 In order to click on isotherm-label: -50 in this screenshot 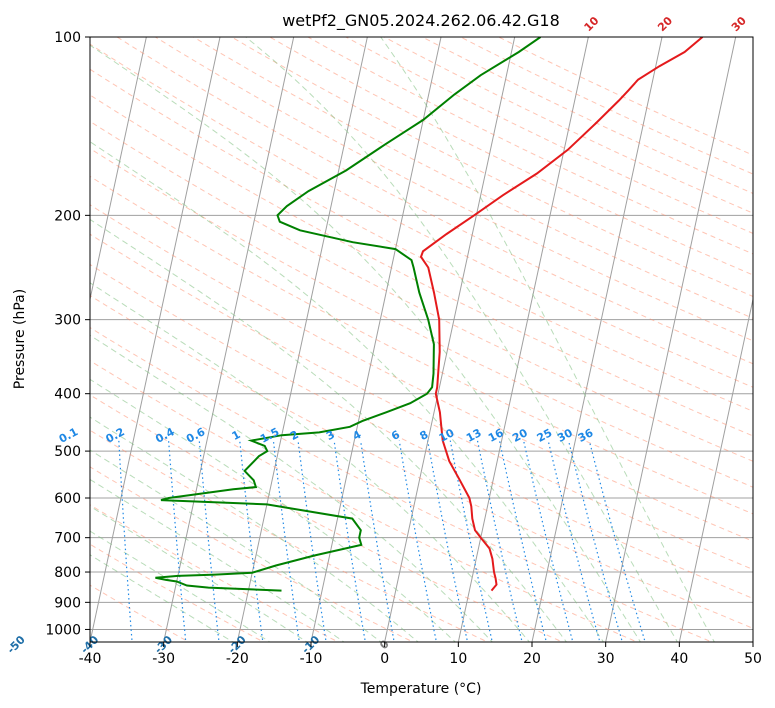, I will do `click(16, 644)`.